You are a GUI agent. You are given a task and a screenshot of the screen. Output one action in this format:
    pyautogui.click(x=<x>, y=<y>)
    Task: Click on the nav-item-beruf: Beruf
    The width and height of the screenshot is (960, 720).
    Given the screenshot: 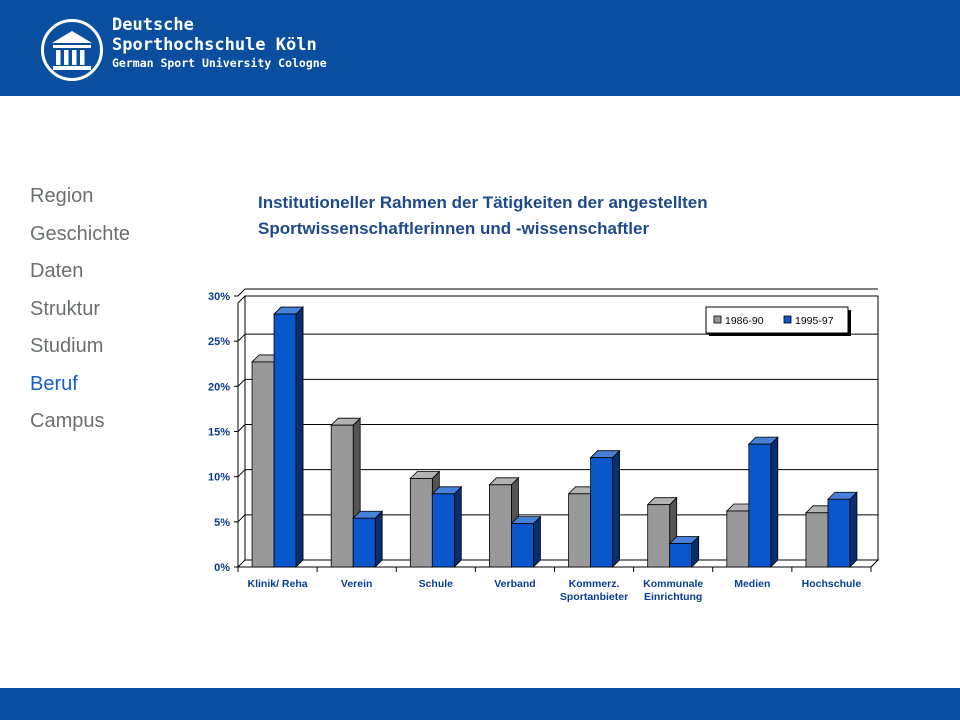 What is the action you would take?
    pyautogui.click(x=54, y=383)
    